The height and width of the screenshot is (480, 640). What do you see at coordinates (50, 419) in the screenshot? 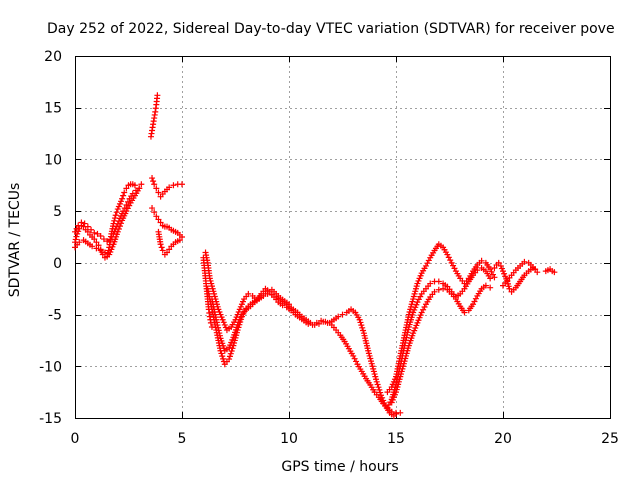
I see `y-tick-label: -15` at bounding box center [50, 419].